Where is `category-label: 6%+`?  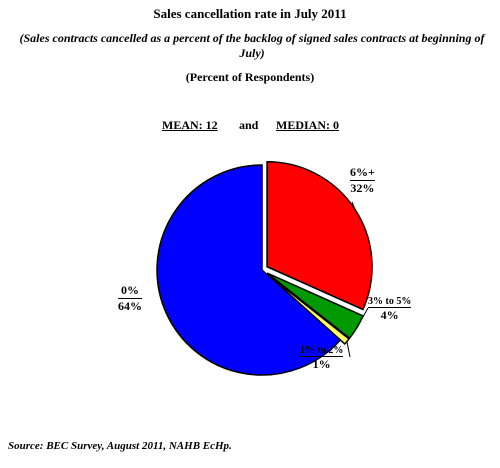
category-label: 6%+ is located at coordinates (362, 173).